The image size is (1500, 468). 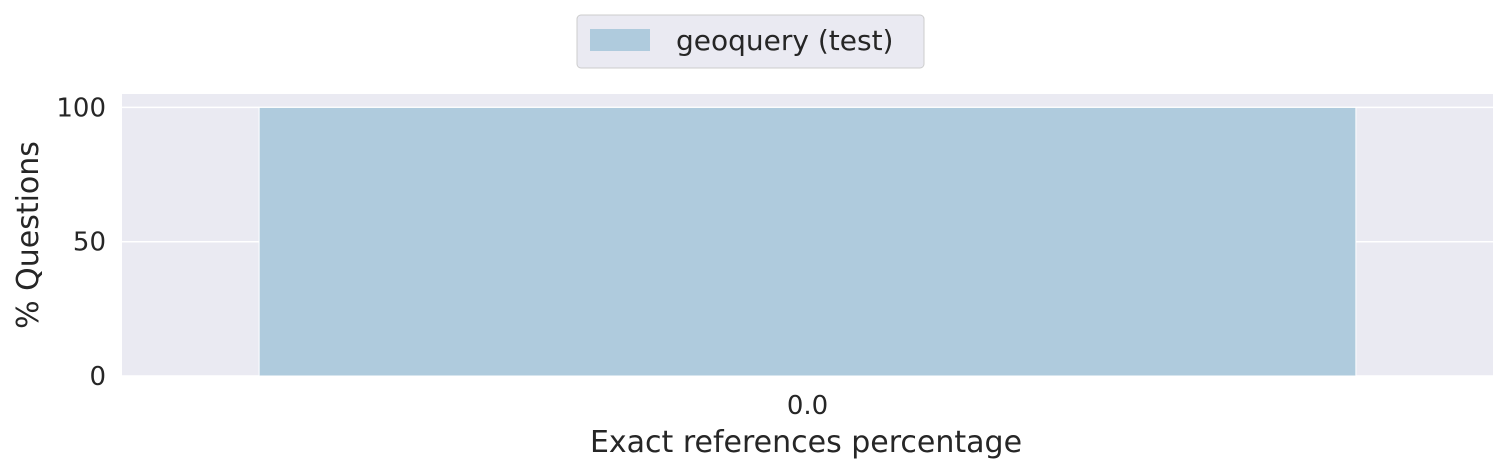 I want to click on x-axis-label: Exact references percentage, so click(x=806, y=442).